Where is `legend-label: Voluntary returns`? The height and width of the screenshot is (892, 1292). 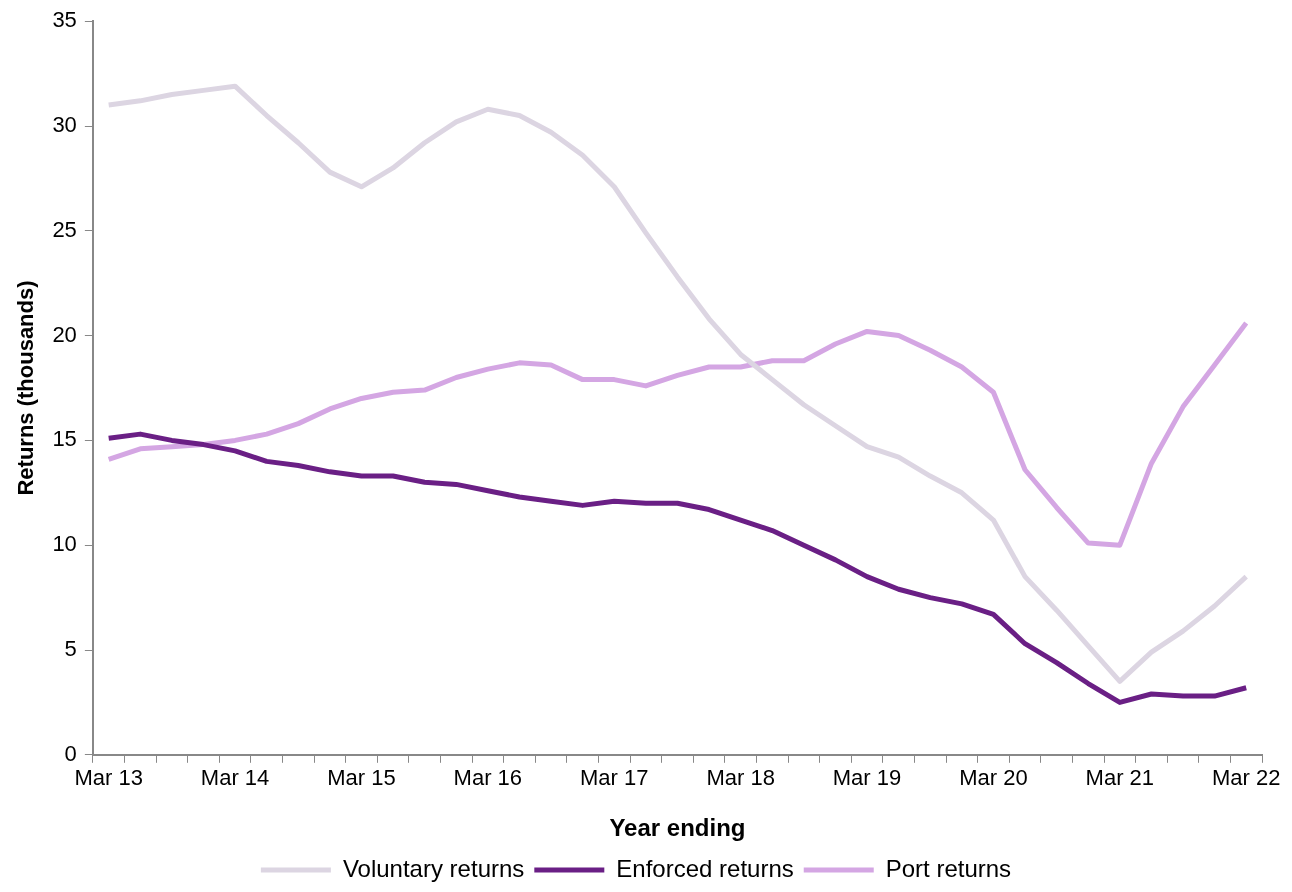
legend-label: Voluntary returns is located at coordinates (433, 868).